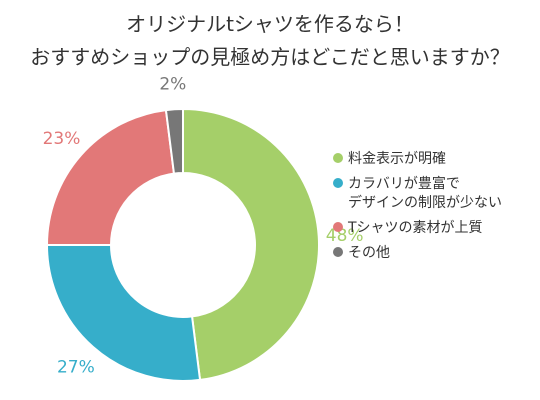 The height and width of the screenshot is (400, 540). Describe the element at coordinates (76, 368) in the screenshot. I see `slice-value-label-2: 27%` at that location.